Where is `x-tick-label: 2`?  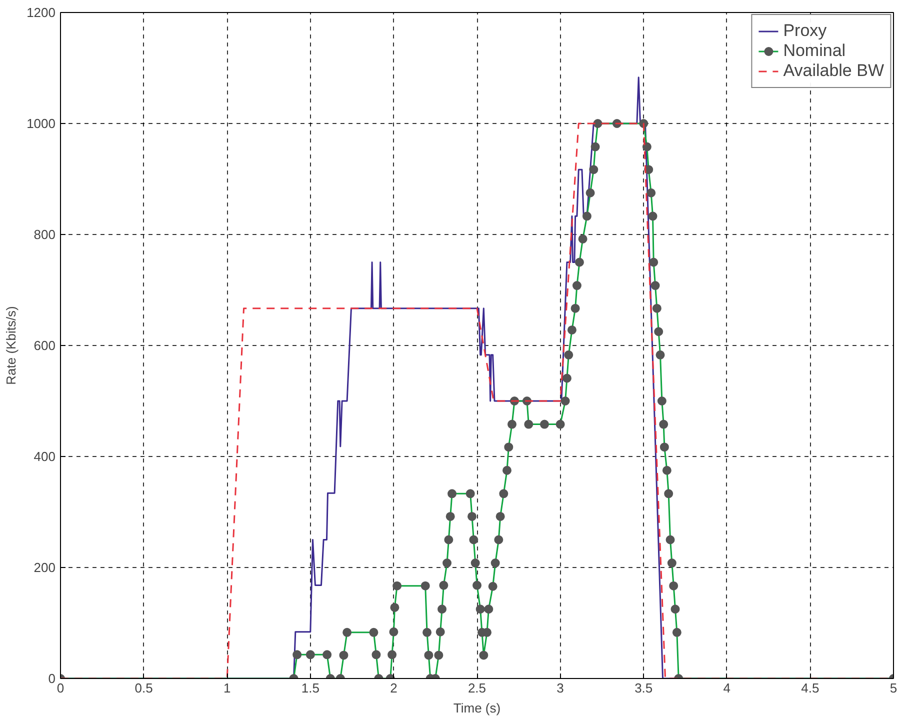
x-tick-label: 2 is located at coordinates (394, 688).